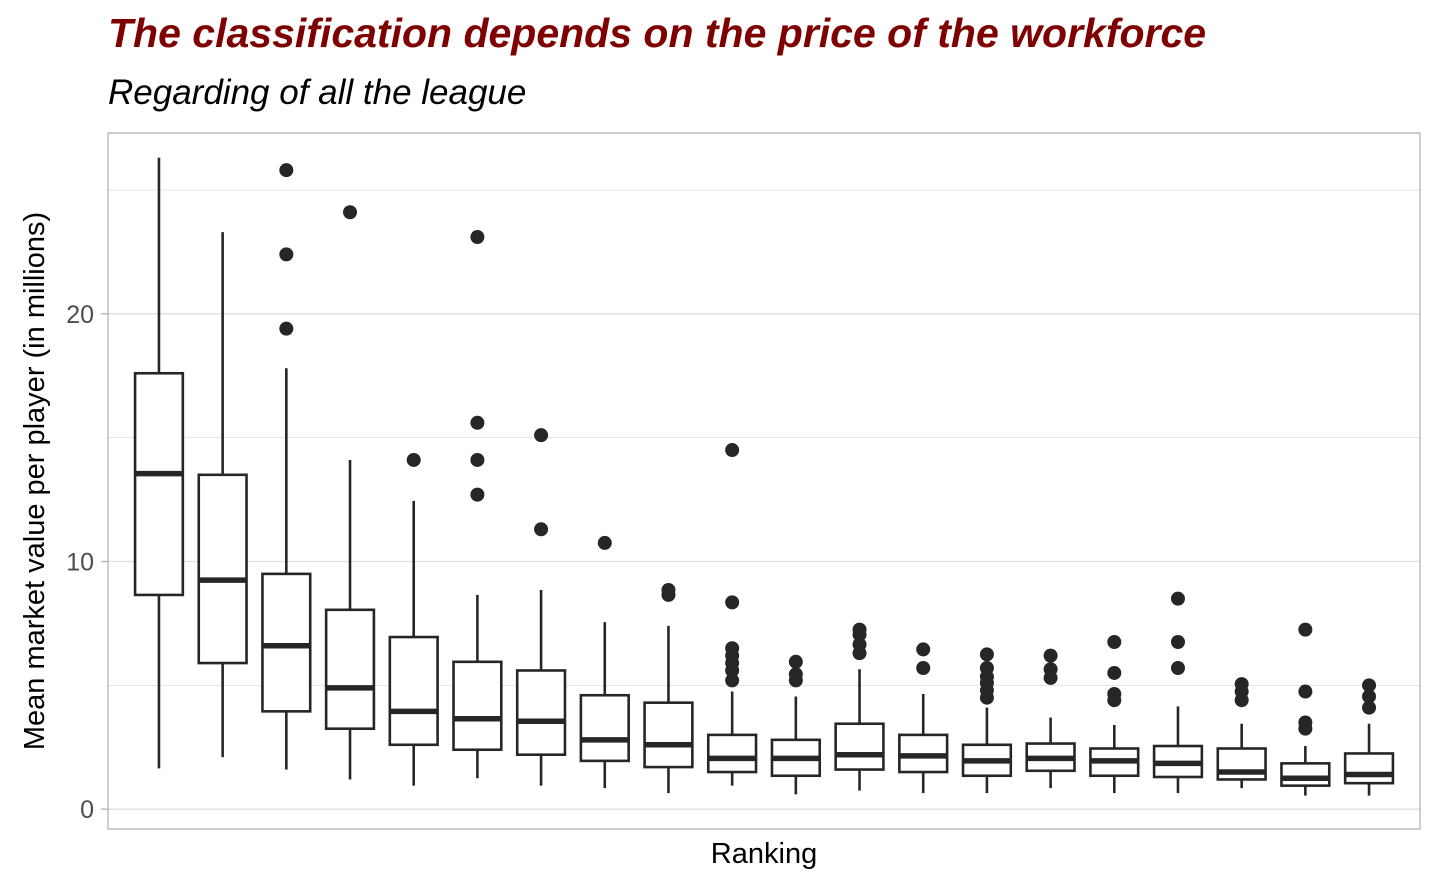 The image size is (1440, 889). I want to click on x-axis-label: Ranking, so click(764, 854).